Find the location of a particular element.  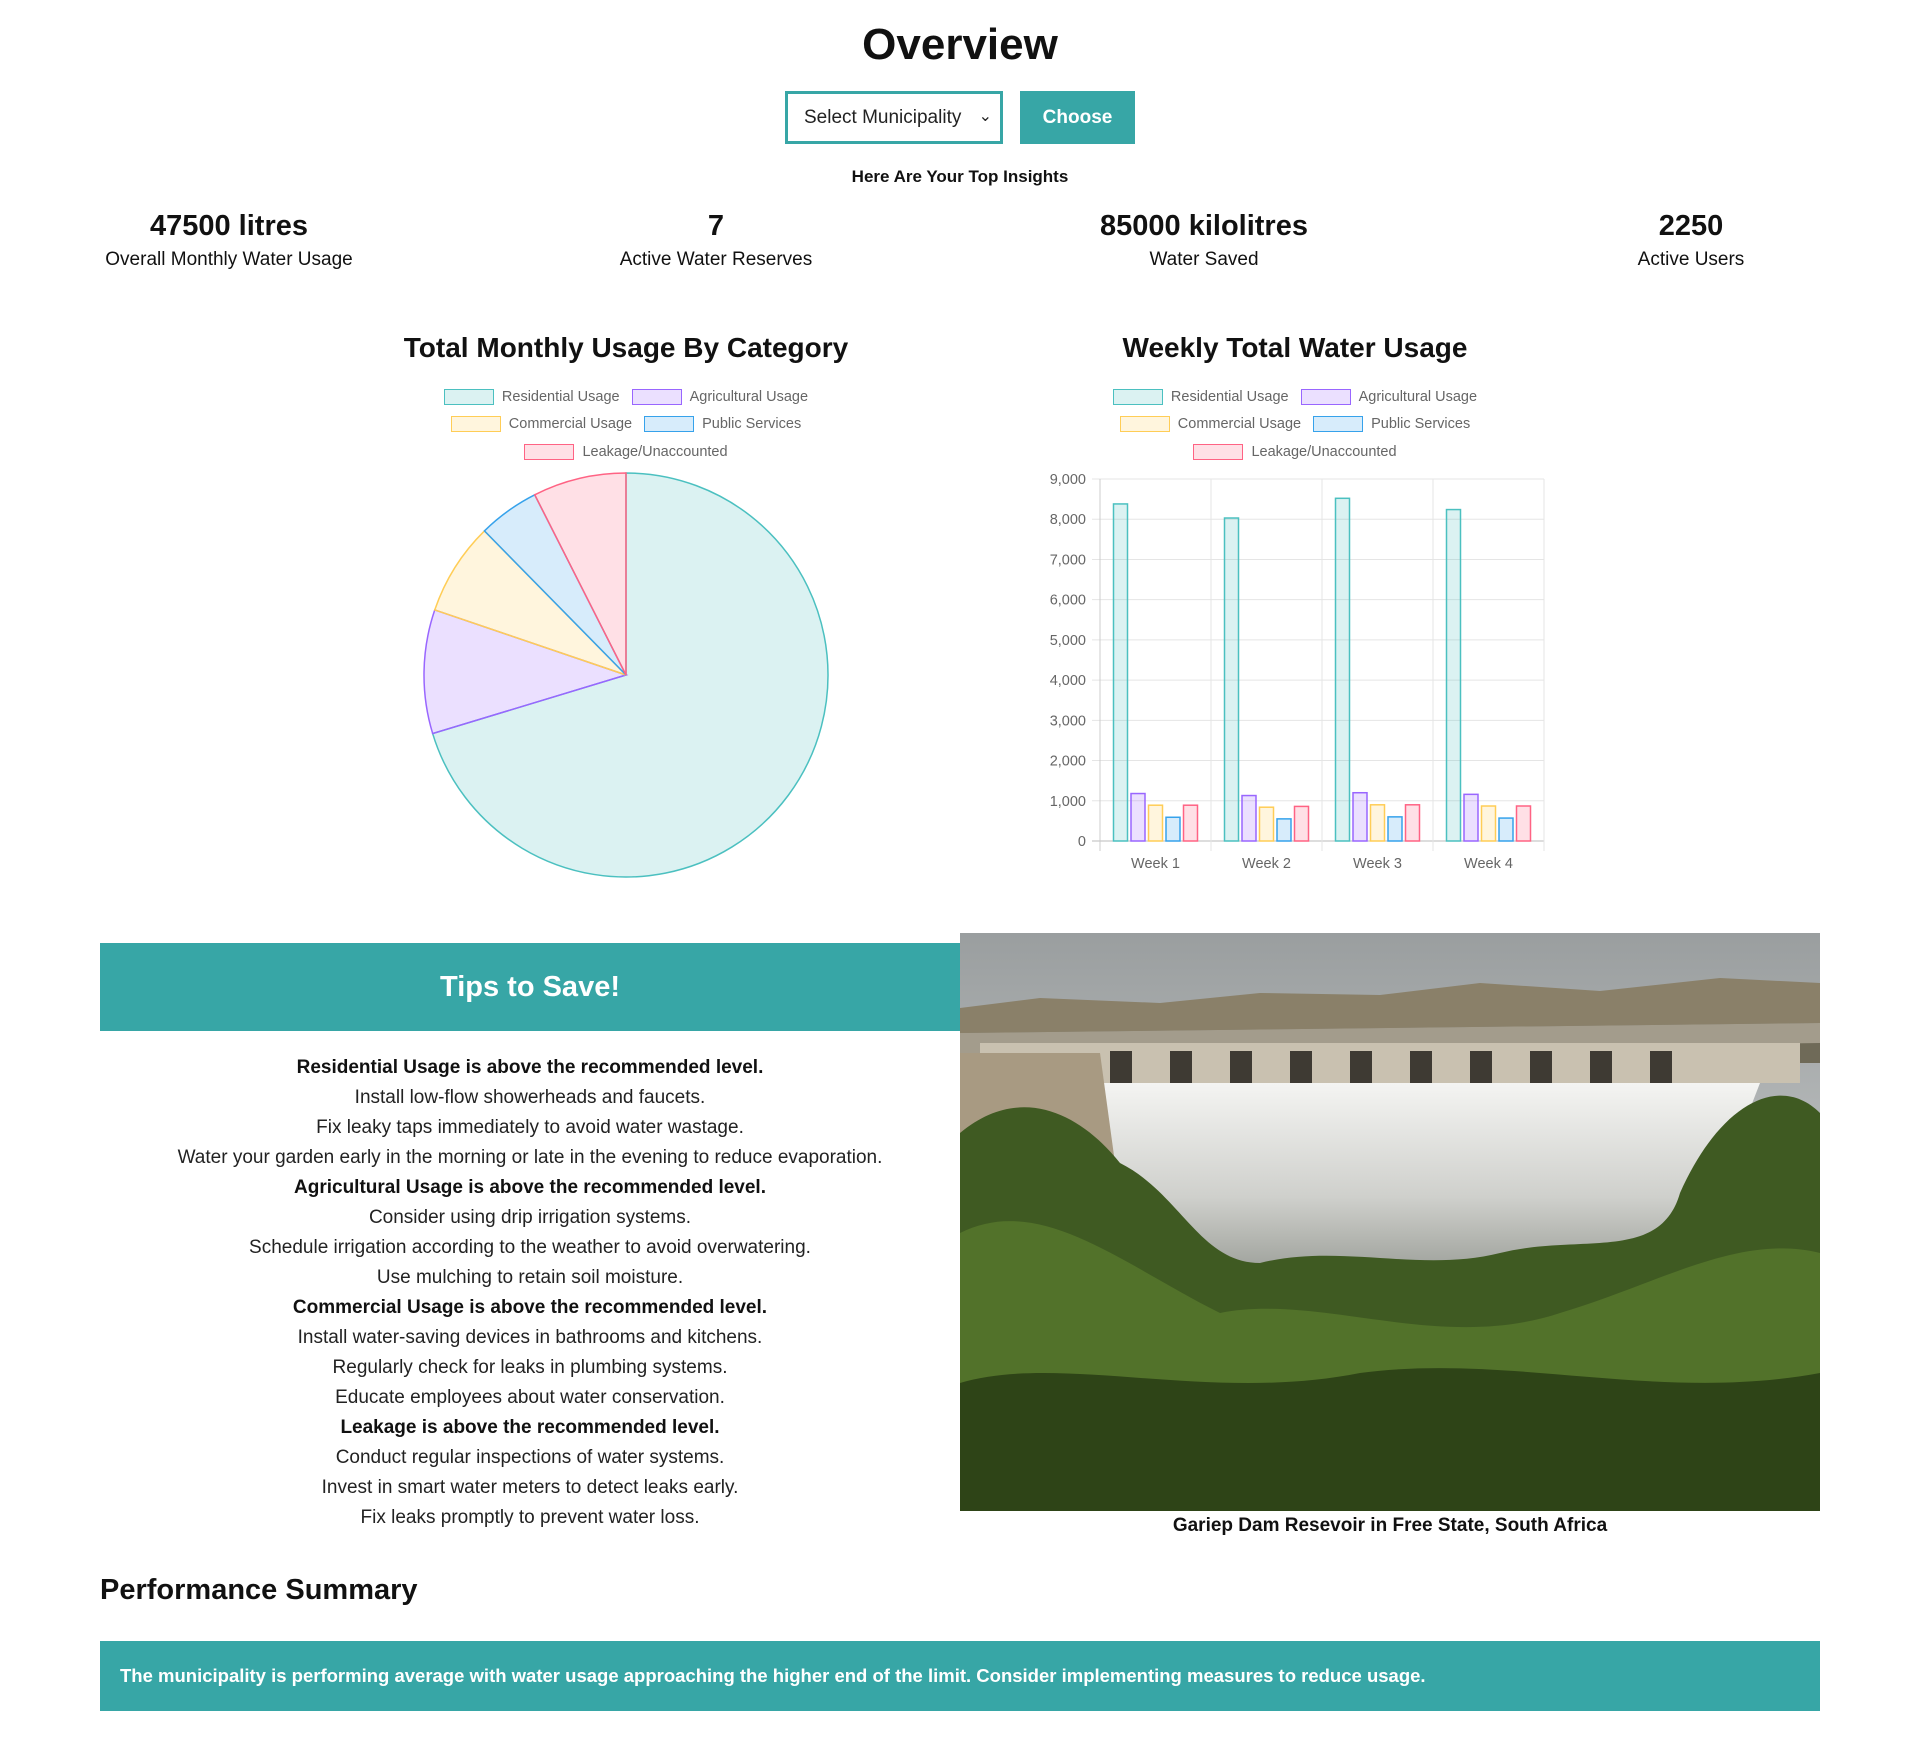

tip-heading: Leakage is above the recommended level. is located at coordinates (530, 1427).